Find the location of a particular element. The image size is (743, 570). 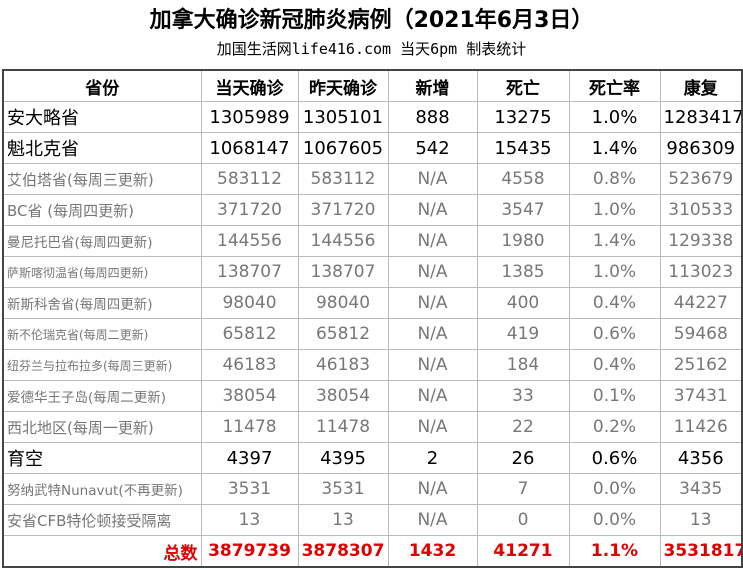

table-row: 西北地区(每周一更新) 11478 11478 N/A 22 0.2% 11426 is located at coordinates (372, 427).